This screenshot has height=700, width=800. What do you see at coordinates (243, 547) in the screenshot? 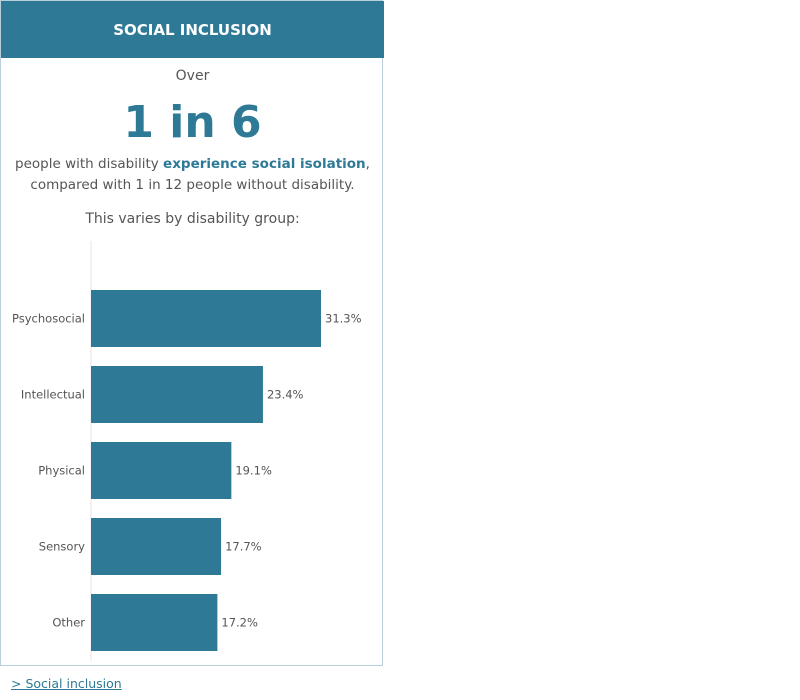
I see `value-label-sensory: 17.7%` at bounding box center [243, 547].